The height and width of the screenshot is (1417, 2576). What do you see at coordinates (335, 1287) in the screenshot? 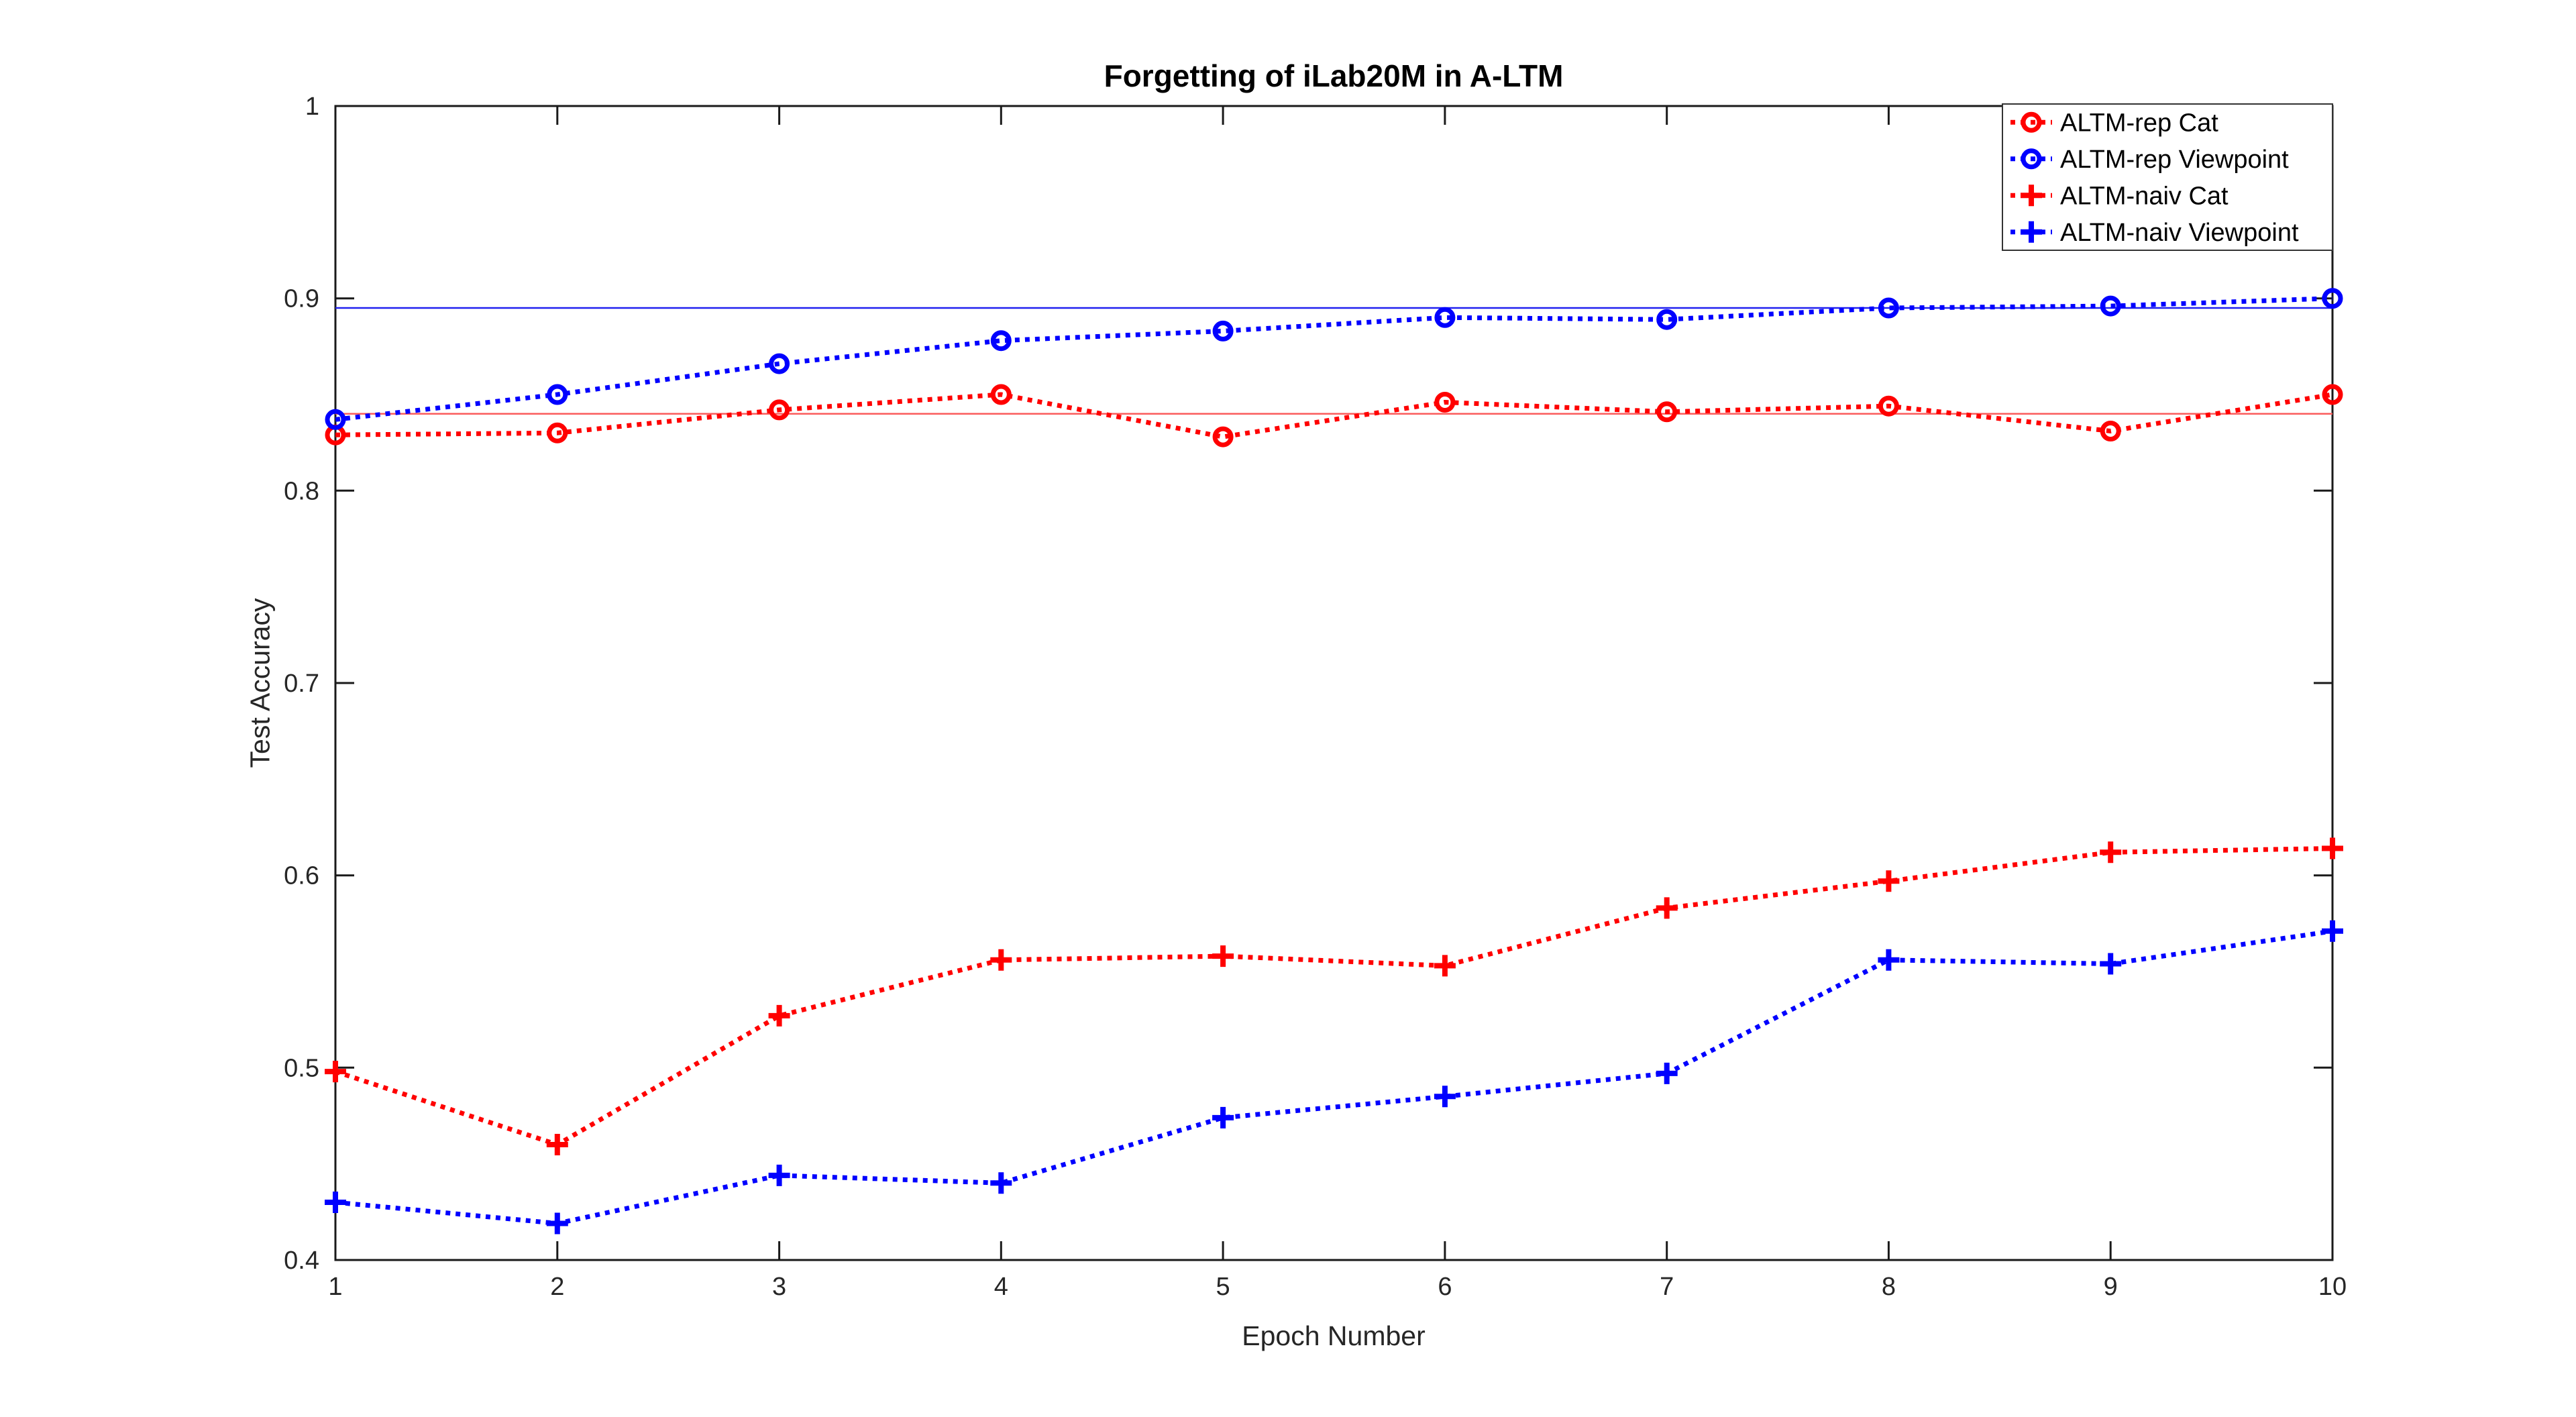
I see `x-tick-label: 1` at bounding box center [335, 1287].